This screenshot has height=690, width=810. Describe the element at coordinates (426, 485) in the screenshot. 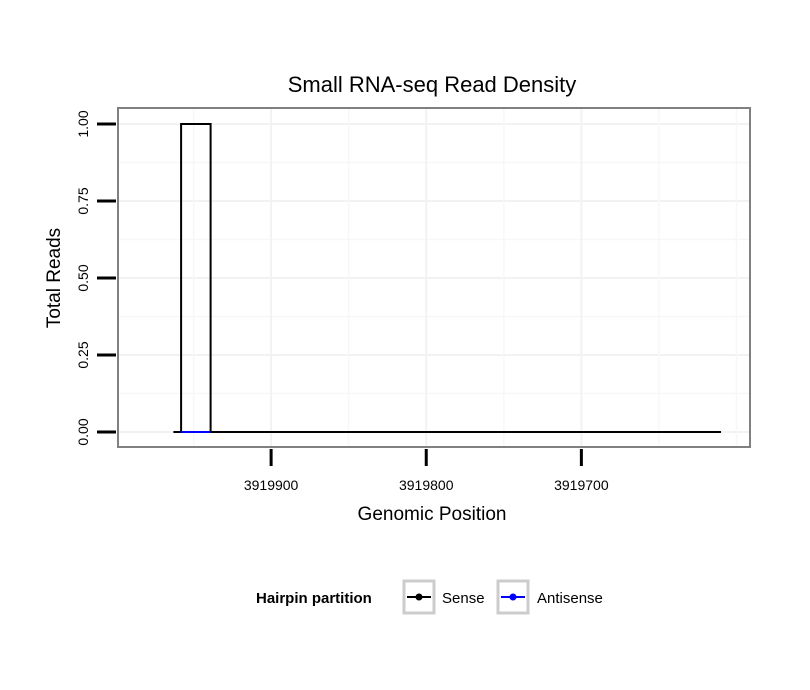

I see `x-tick-label: 3919800` at that location.